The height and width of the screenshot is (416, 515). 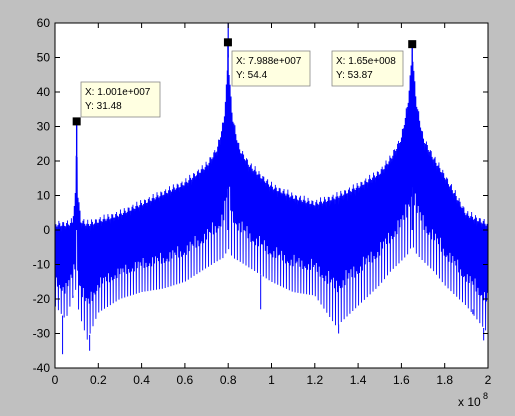 I want to click on x-tick-label: 2, so click(x=488, y=380).